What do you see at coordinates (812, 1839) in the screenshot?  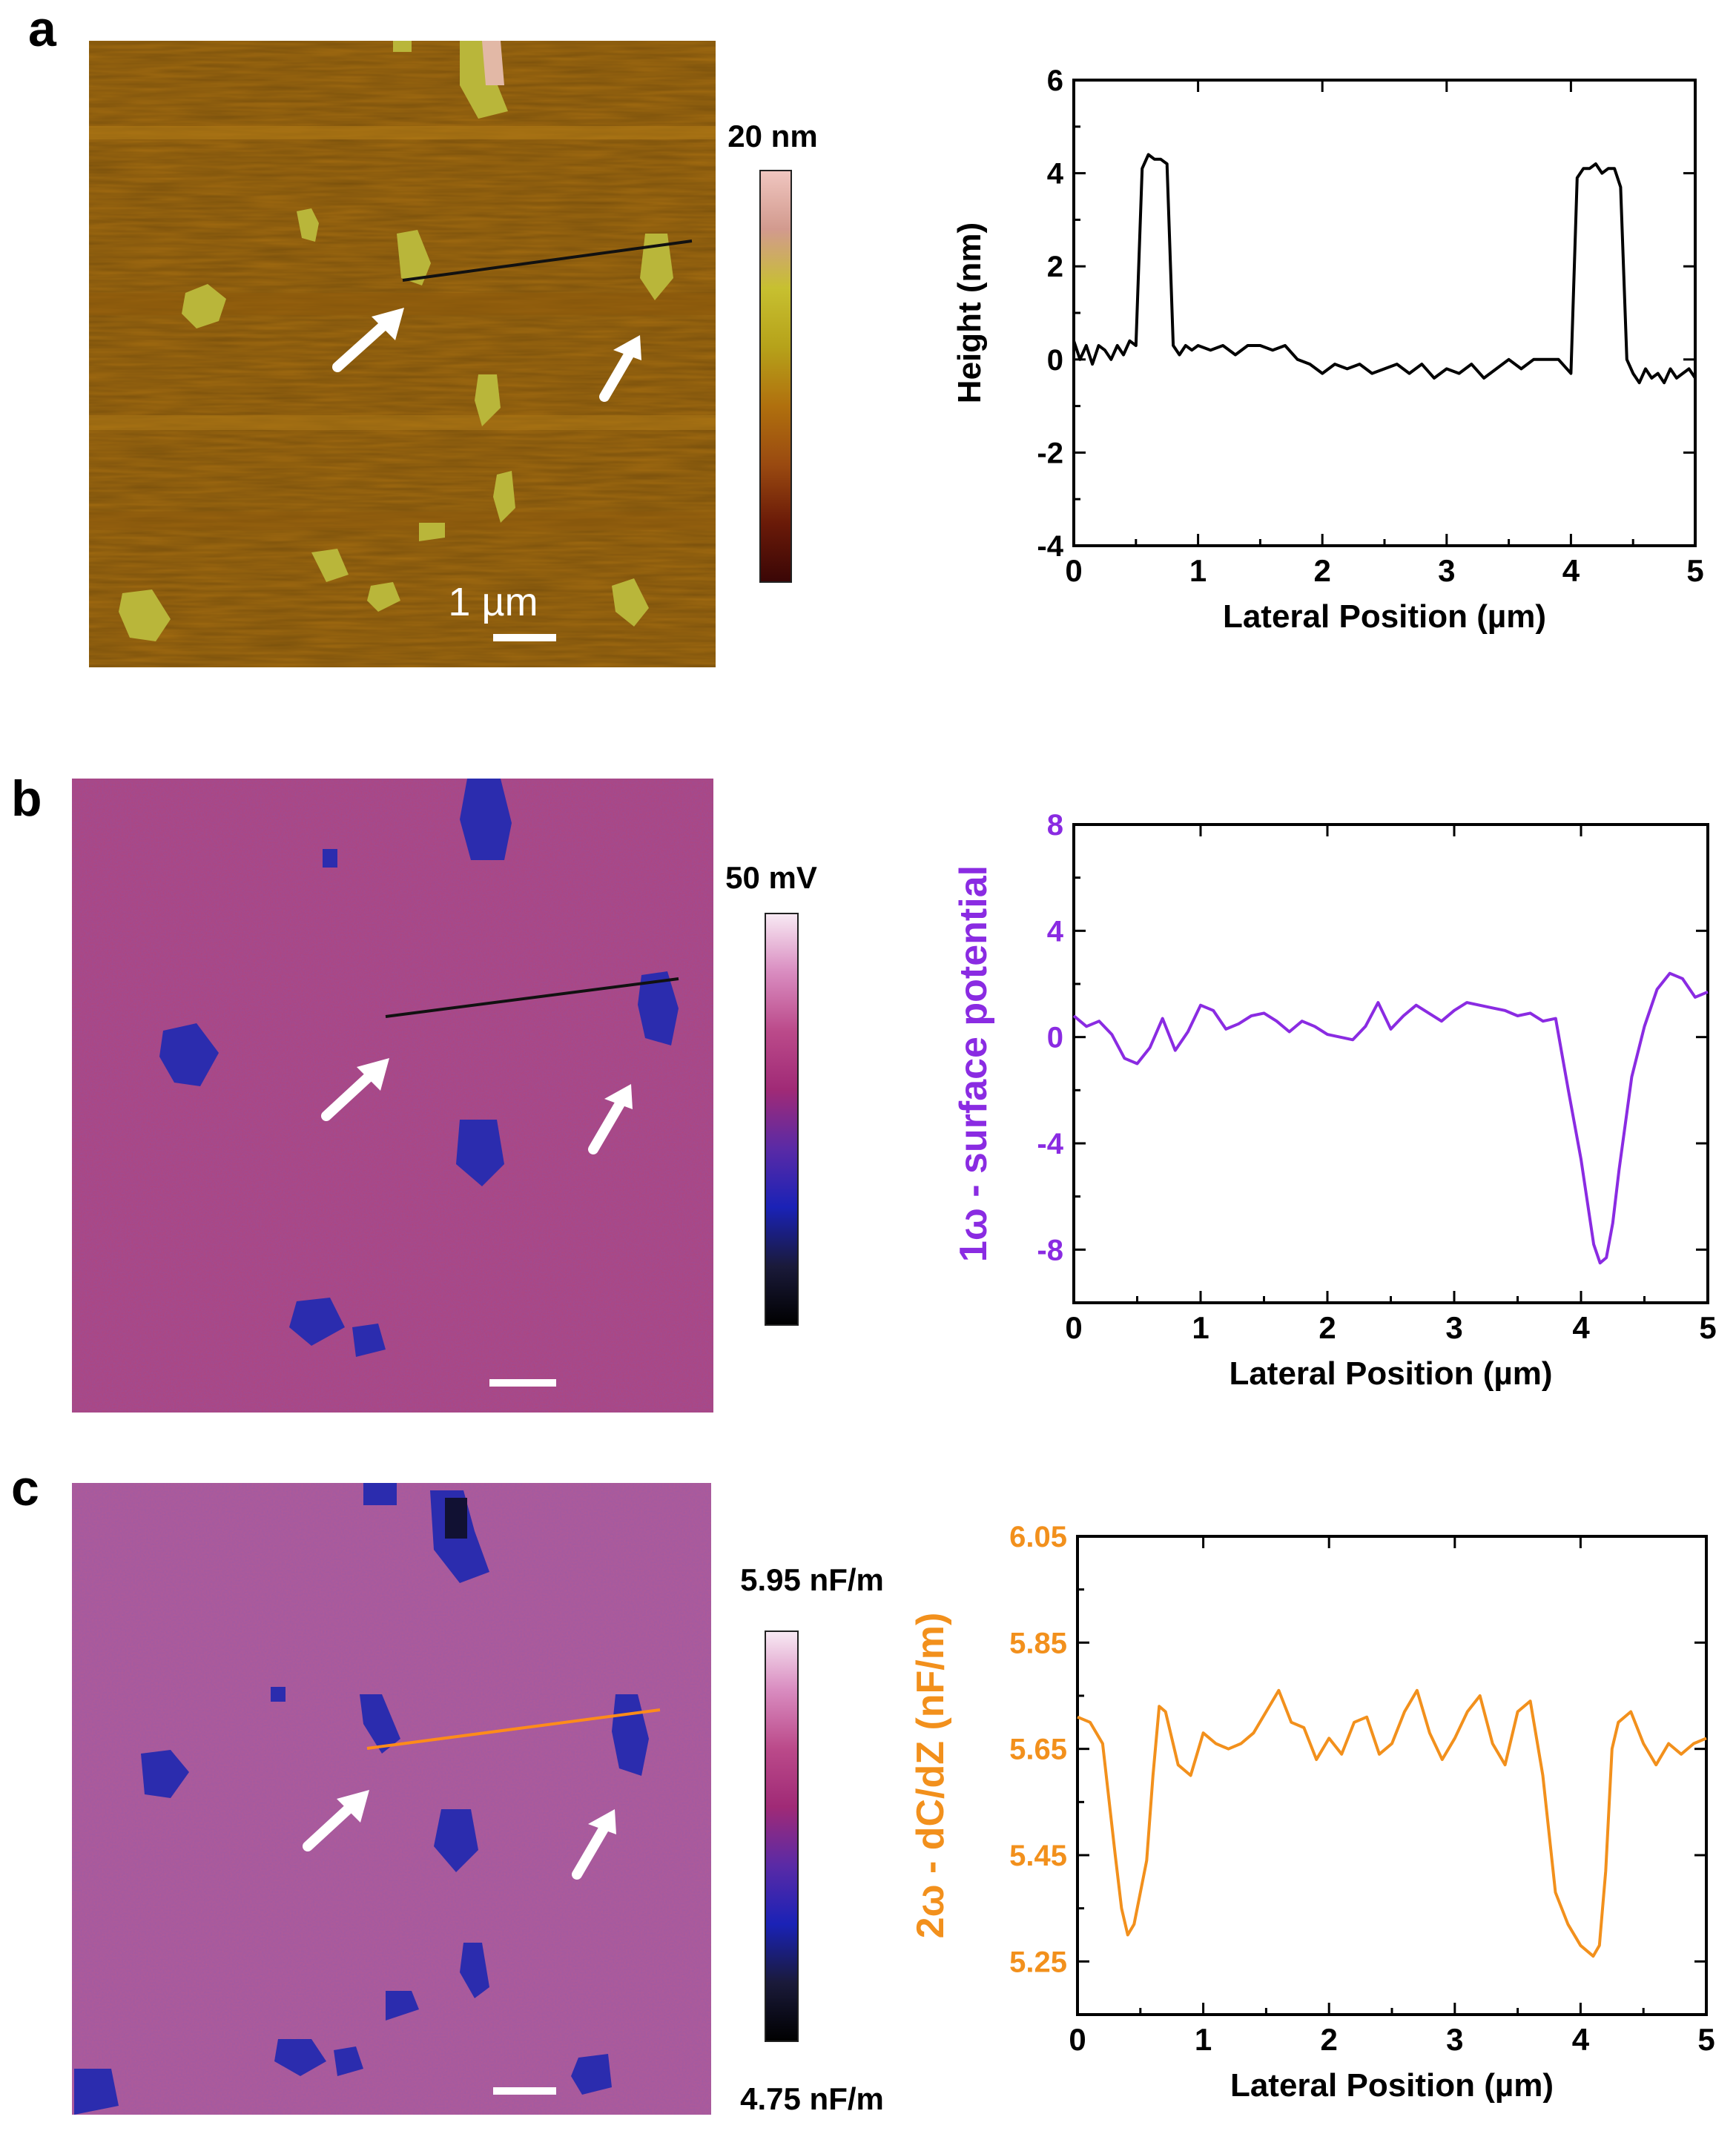 I see `colorbar-c: 5.95 nF/m 4.75 nF/m` at bounding box center [812, 1839].